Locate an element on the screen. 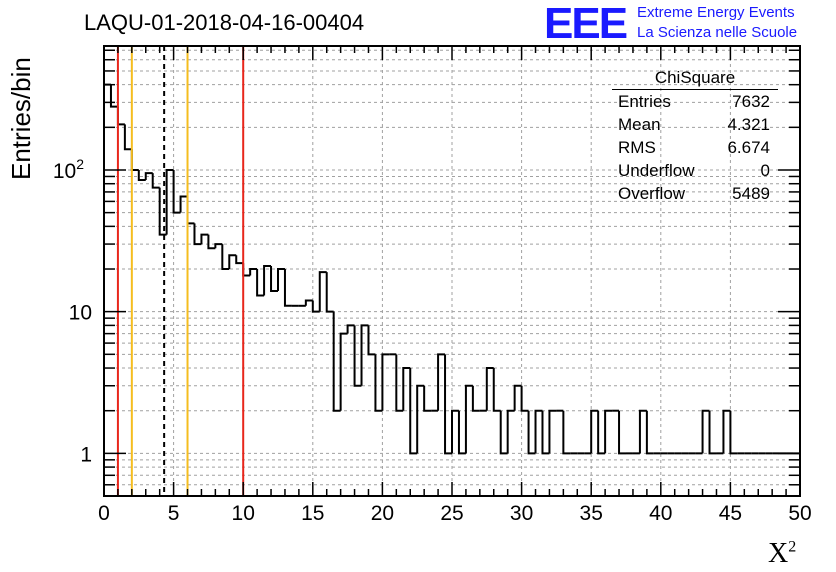 The height and width of the screenshot is (572, 836). x-tick-label: 35 is located at coordinates (591, 513).